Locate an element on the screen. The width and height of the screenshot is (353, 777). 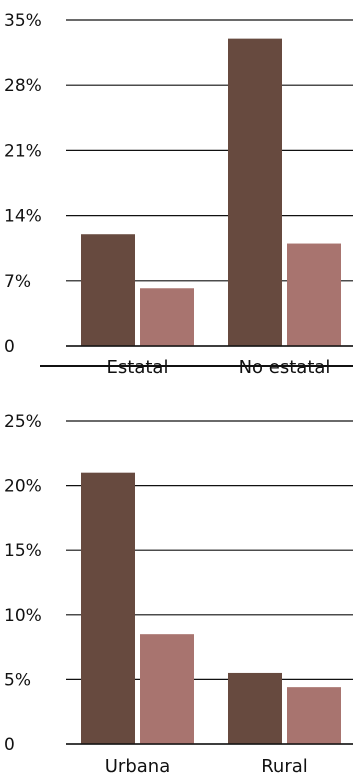
x-category-label: Rural is located at coordinates (284, 766).